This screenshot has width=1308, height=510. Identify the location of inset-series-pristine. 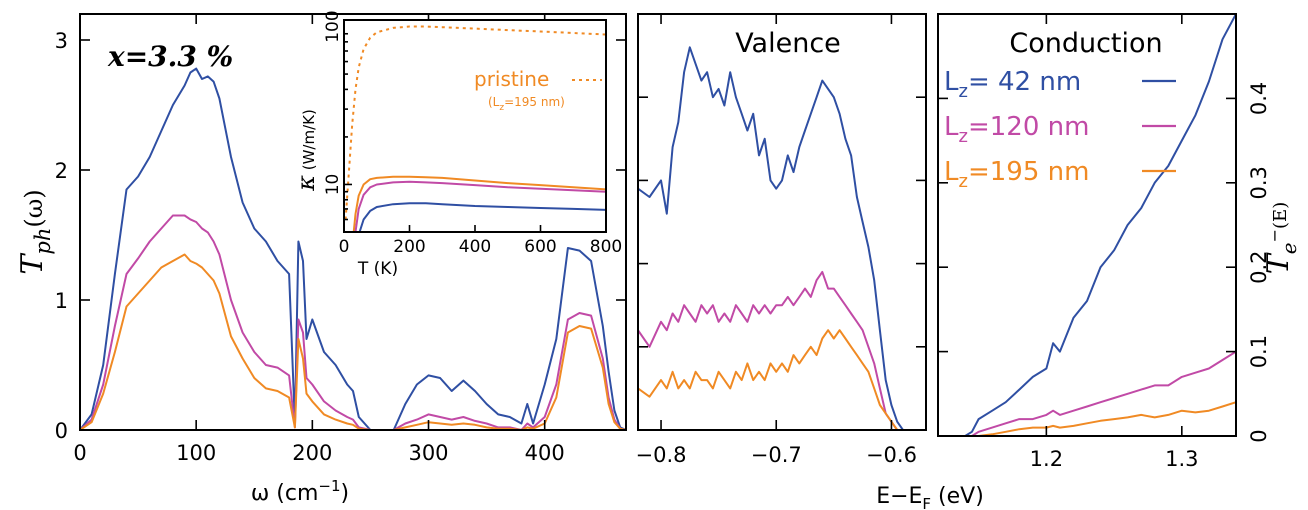
(475, 122).